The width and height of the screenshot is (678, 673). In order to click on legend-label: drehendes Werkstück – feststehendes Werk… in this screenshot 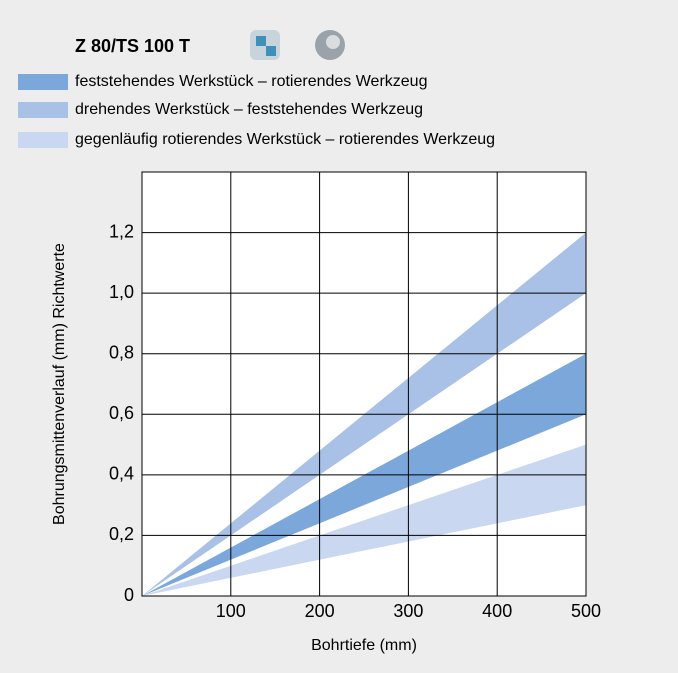, I will do `click(249, 109)`.